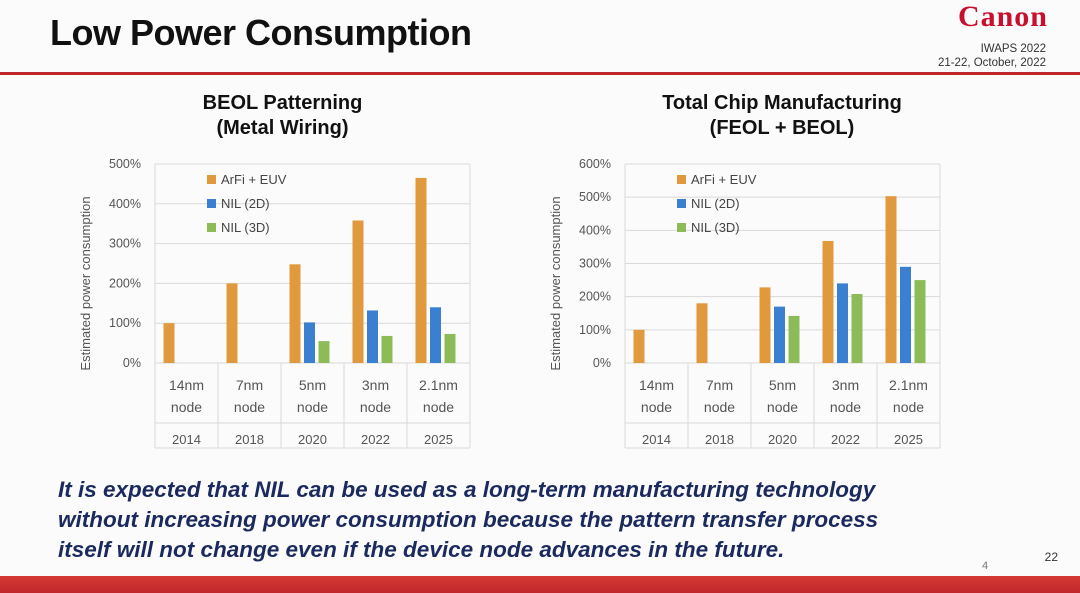 The width and height of the screenshot is (1080, 593). I want to click on chart-title-line1: Total Chip Manufacturing, so click(782, 103).